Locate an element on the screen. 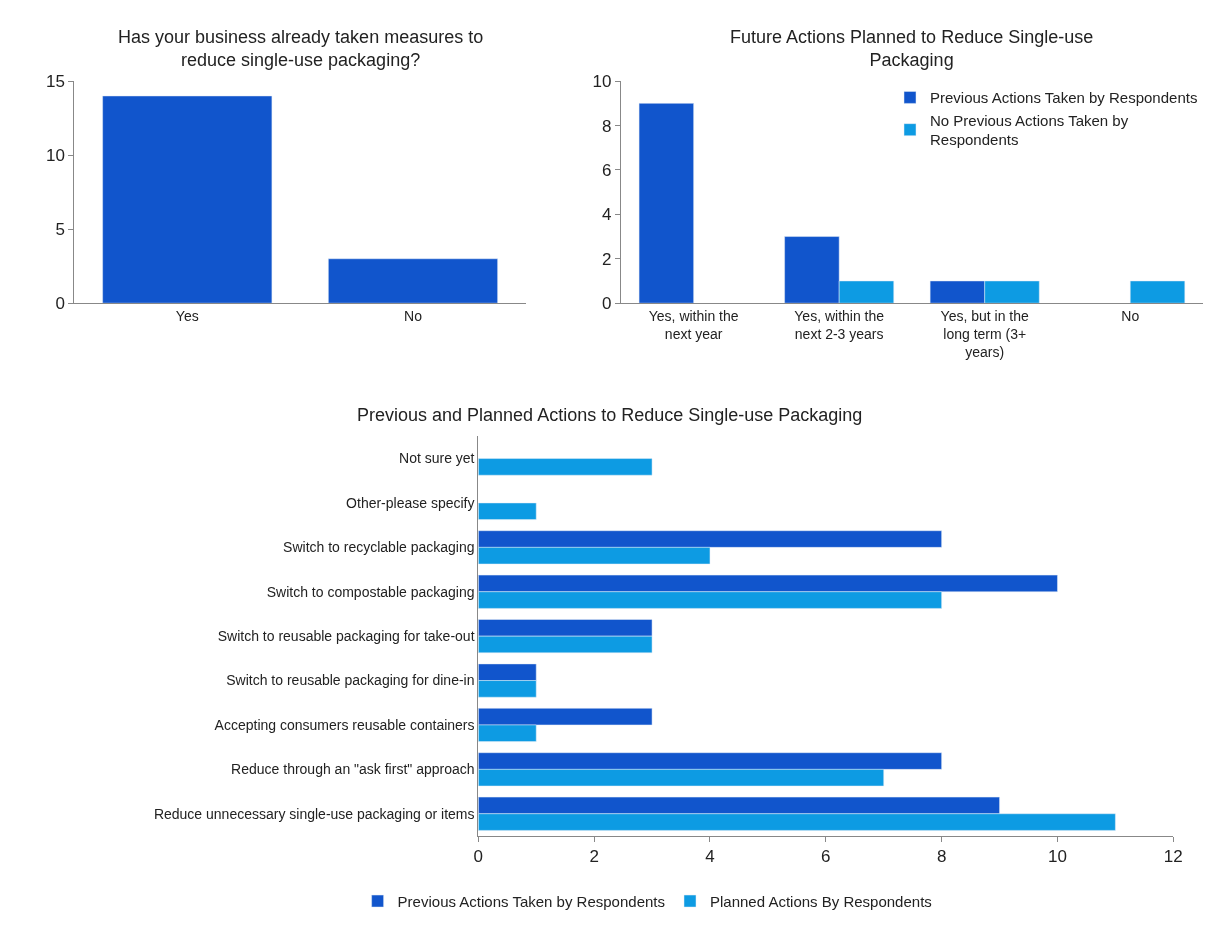 Image resolution: width=1228 pixels, height=928 pixels. y-tick-label: 6 is located at coordinates (607, 170).